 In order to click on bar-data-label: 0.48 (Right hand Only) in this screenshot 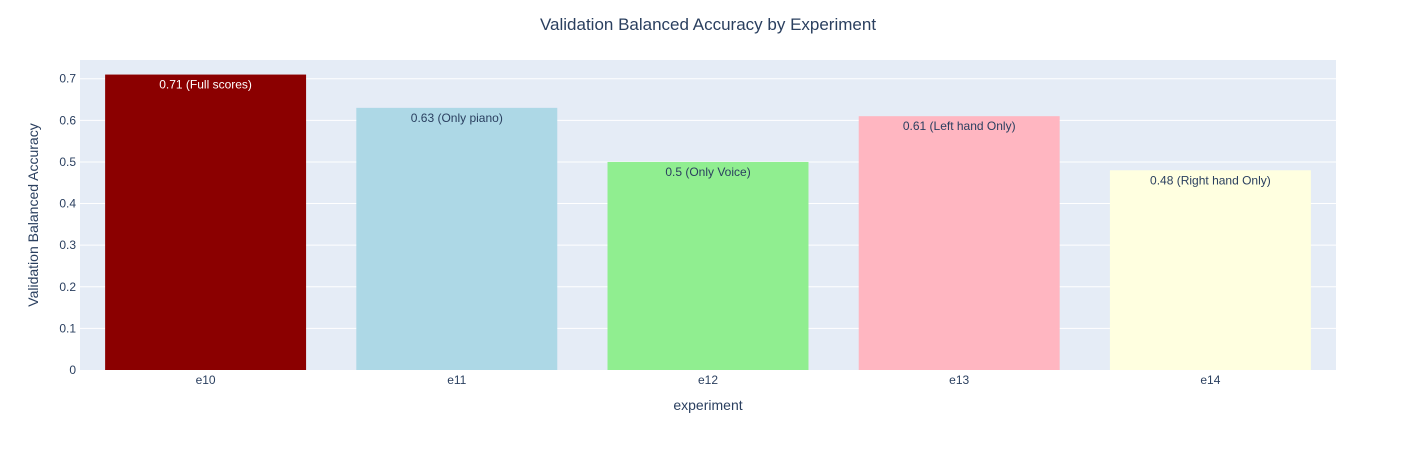, I will do `click(1210, 180)`.